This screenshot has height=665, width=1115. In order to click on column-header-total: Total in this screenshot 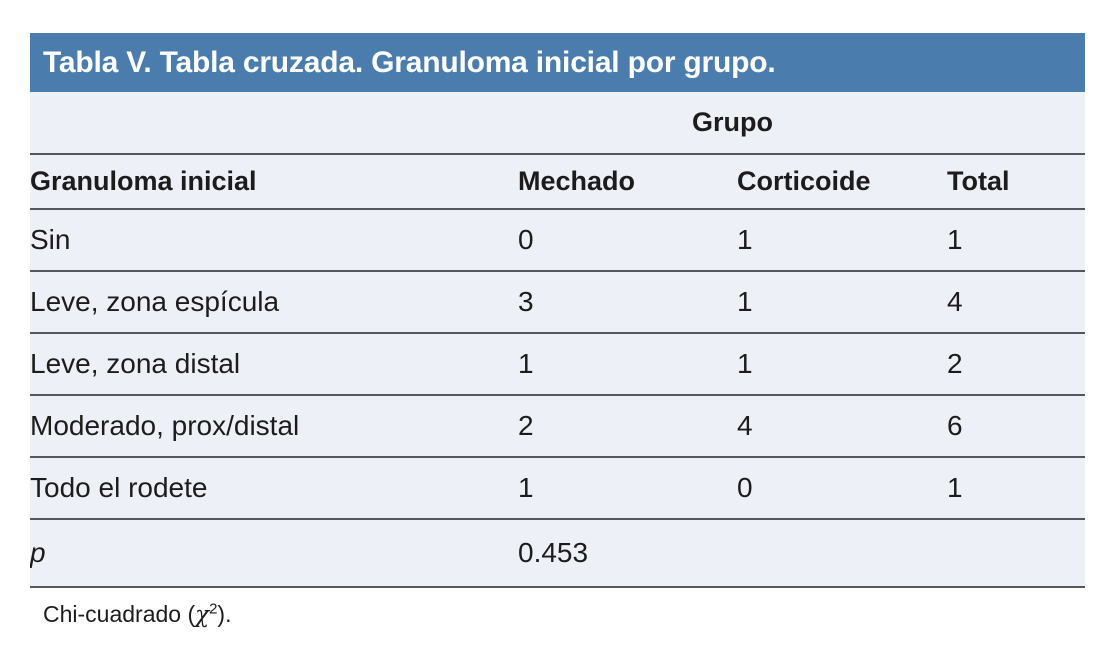, I will do `click(1016, 182)`.